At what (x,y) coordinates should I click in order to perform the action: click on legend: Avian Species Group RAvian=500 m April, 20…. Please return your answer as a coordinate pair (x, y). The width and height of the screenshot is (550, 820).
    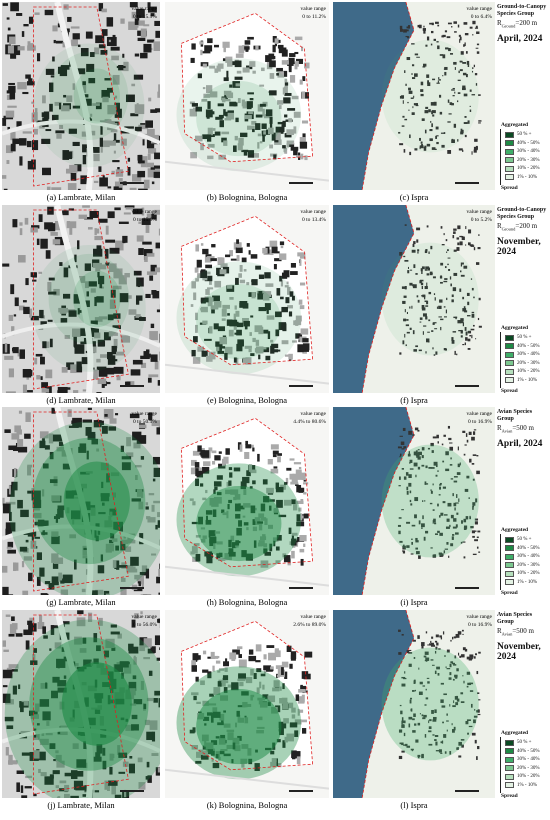
    Looking at the image, I should click on (523, 503).